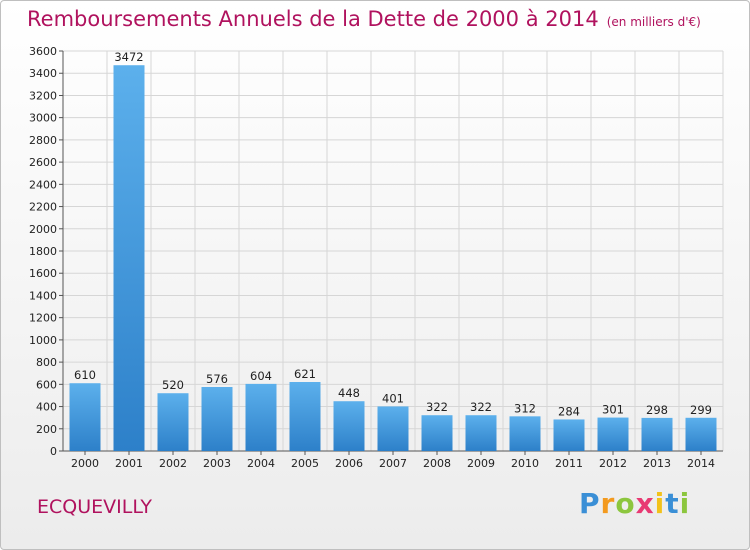 The height and width of the screenshot is (550, 750). Describe the element at coordinates (481, 463) in the screenshot. I see `x-tick-label: 2009` at that location.